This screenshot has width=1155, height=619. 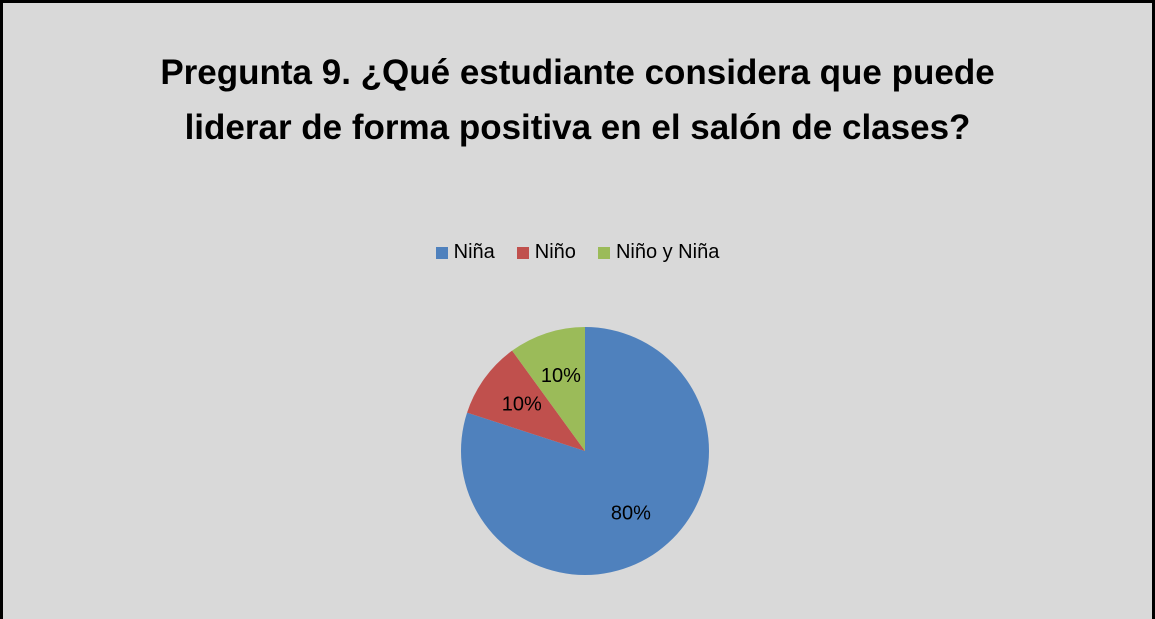 What do you see at coordinates (474, 252) in the screenshot?
I see `legend-label: Niña` at bounding box center [474, 252].